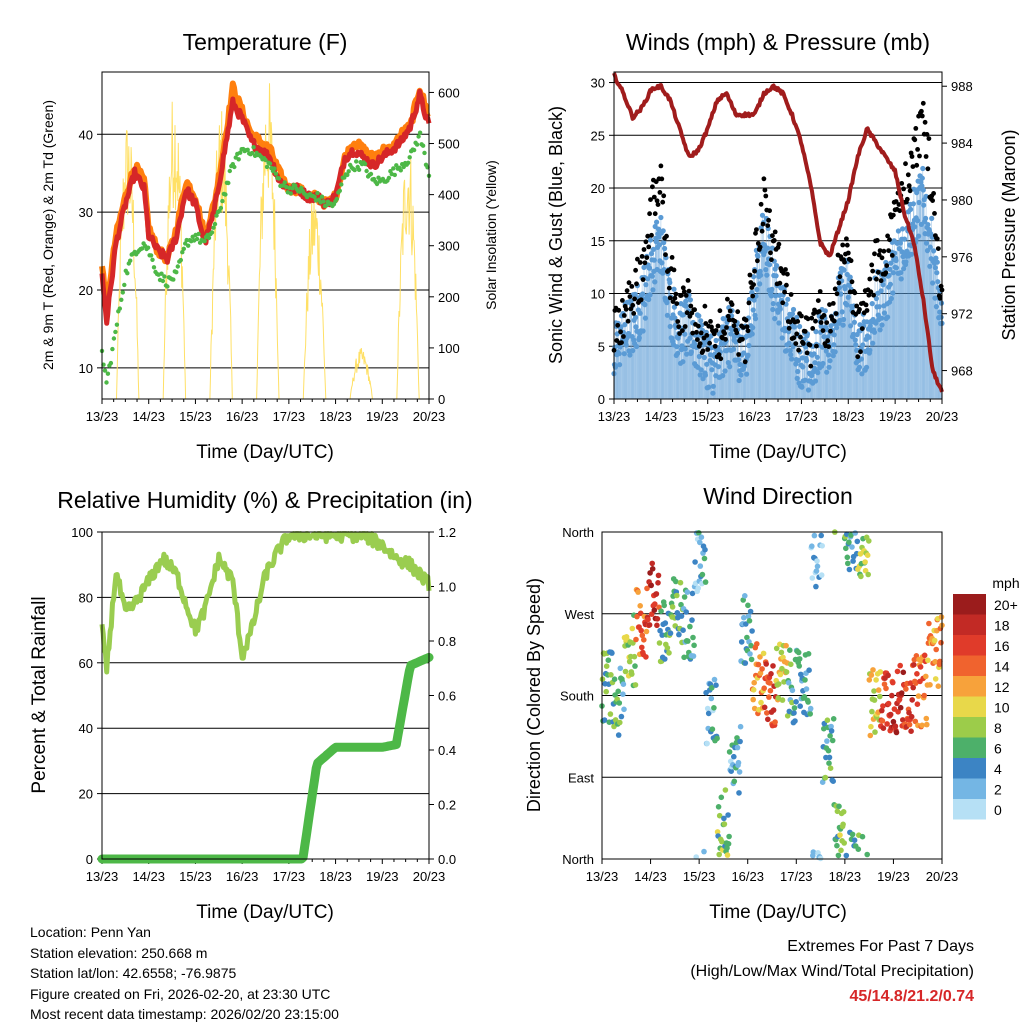 This screenshot has height=1025, width=1024. What do you see at coordinates (880, 946) in the screenshot?
I see `extremes-title: Extremes For Past 7 Days` at bounding box center [880, 946].